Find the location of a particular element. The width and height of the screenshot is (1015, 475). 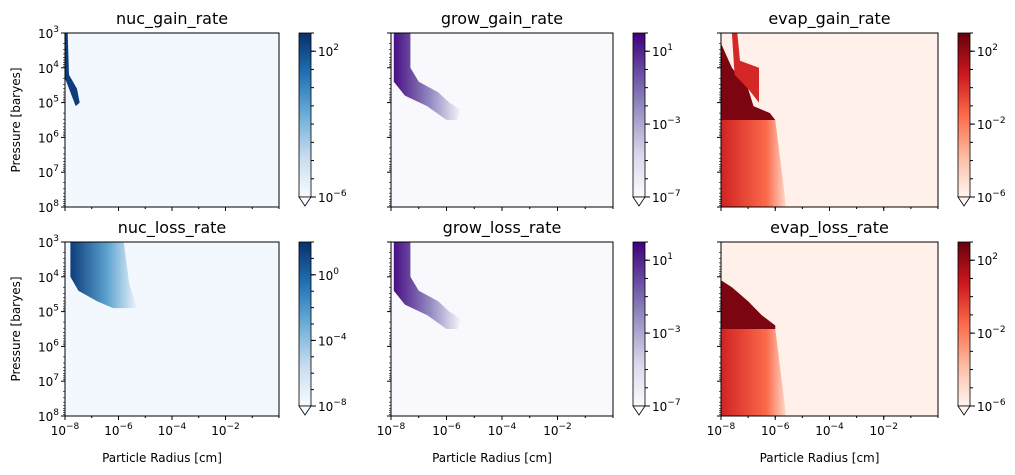

heatmap-panel-p02: evap_gain_rate 10² 10⁻² 10⁻⁶ is located at coordinates (861, 110).